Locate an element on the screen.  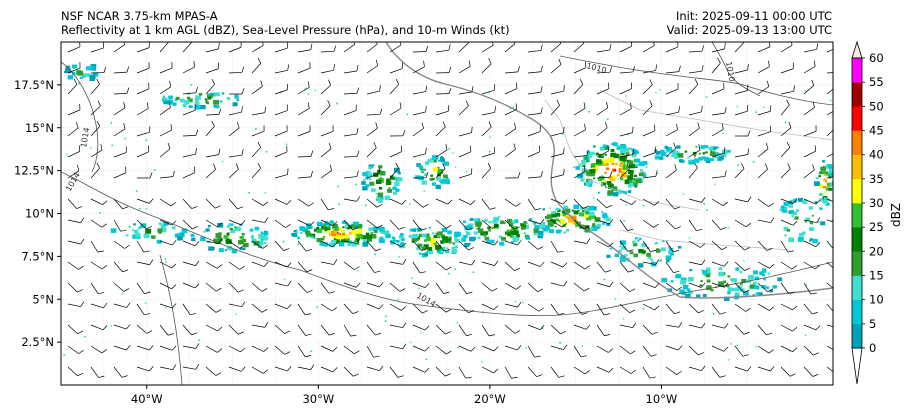
colorbar-label: dBZ is located at coordinates (896, 215).